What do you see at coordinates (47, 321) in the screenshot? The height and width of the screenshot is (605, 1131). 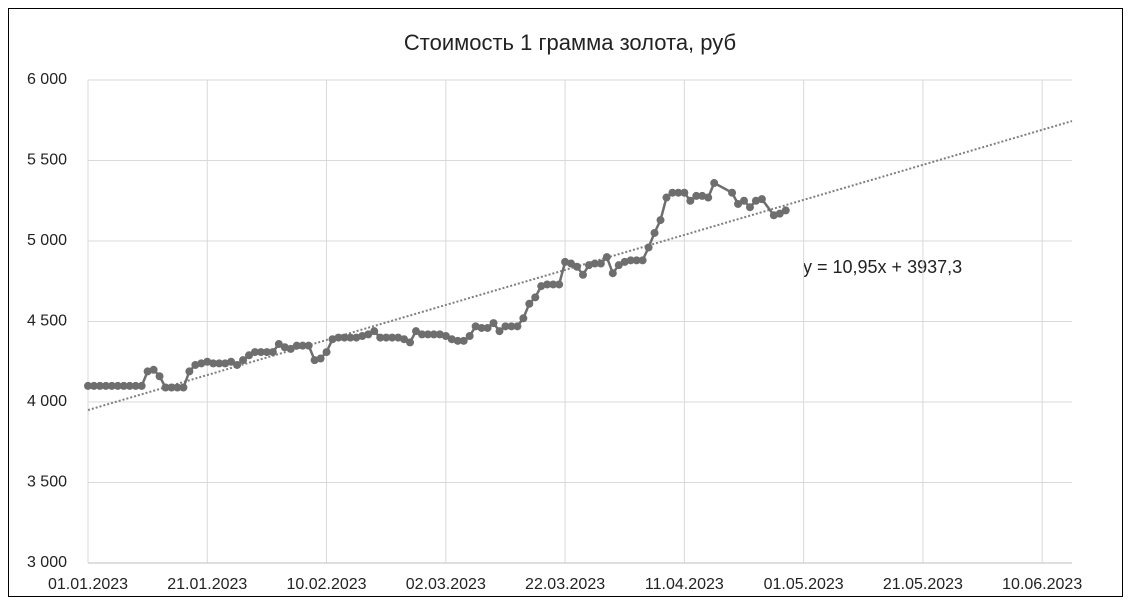 I see `y-tick-label: 4 500` at bounding box center [47, 321].